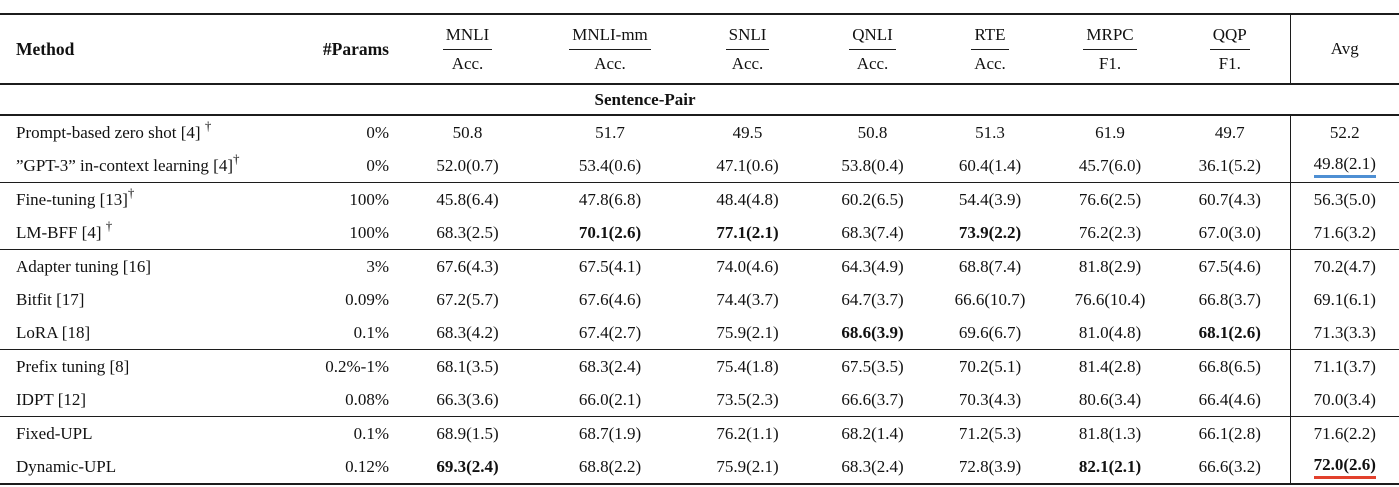 The height and width of the screenshot is (487, 1399). I want to click on params-cell: 3%, so click(340, 266).